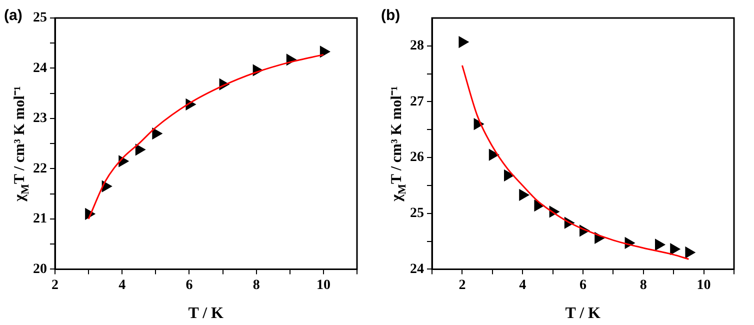 Image resolution: width=754 pixels, height=325 pixels. Describe the element at coordinates (40, 168) in the screenshot. I see `y-tick-label: 22` at that location.